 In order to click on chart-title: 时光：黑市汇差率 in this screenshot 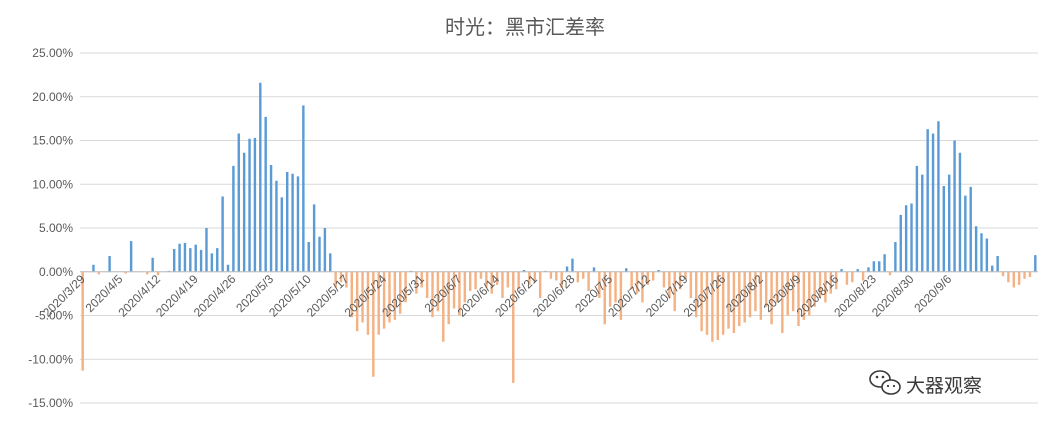, I will do `click(525, 27)`.